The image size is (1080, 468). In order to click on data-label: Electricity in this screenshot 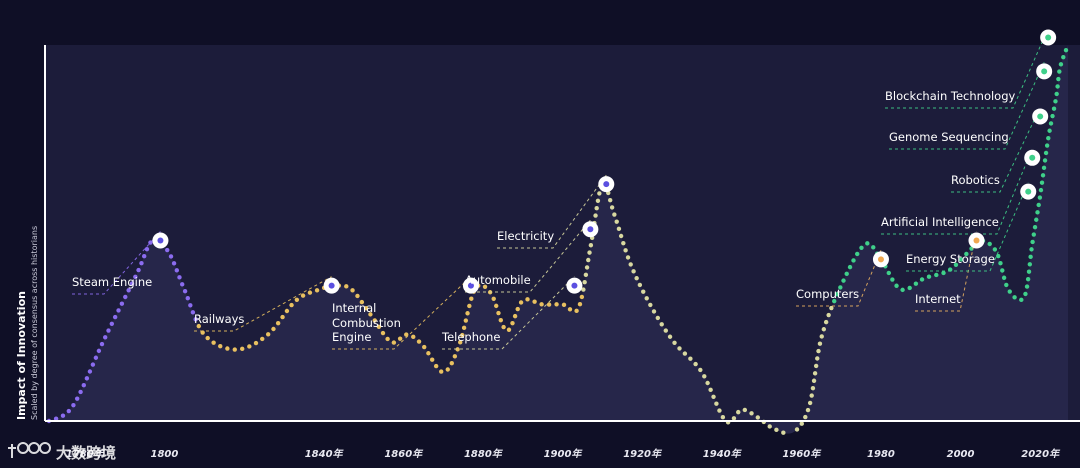, I will do `click(525, 236)`.